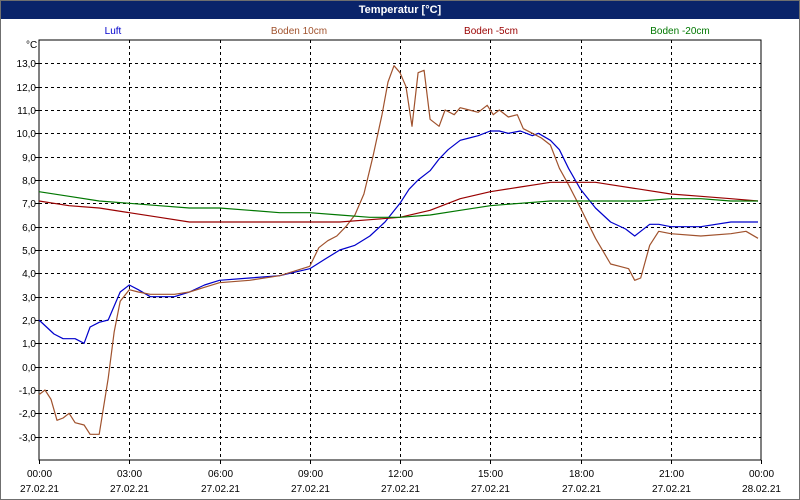  What do you see at coordinates (400, 474) in the screenshot?
I see `x-tick-time: 12:00` at bounding box center [400, 474].